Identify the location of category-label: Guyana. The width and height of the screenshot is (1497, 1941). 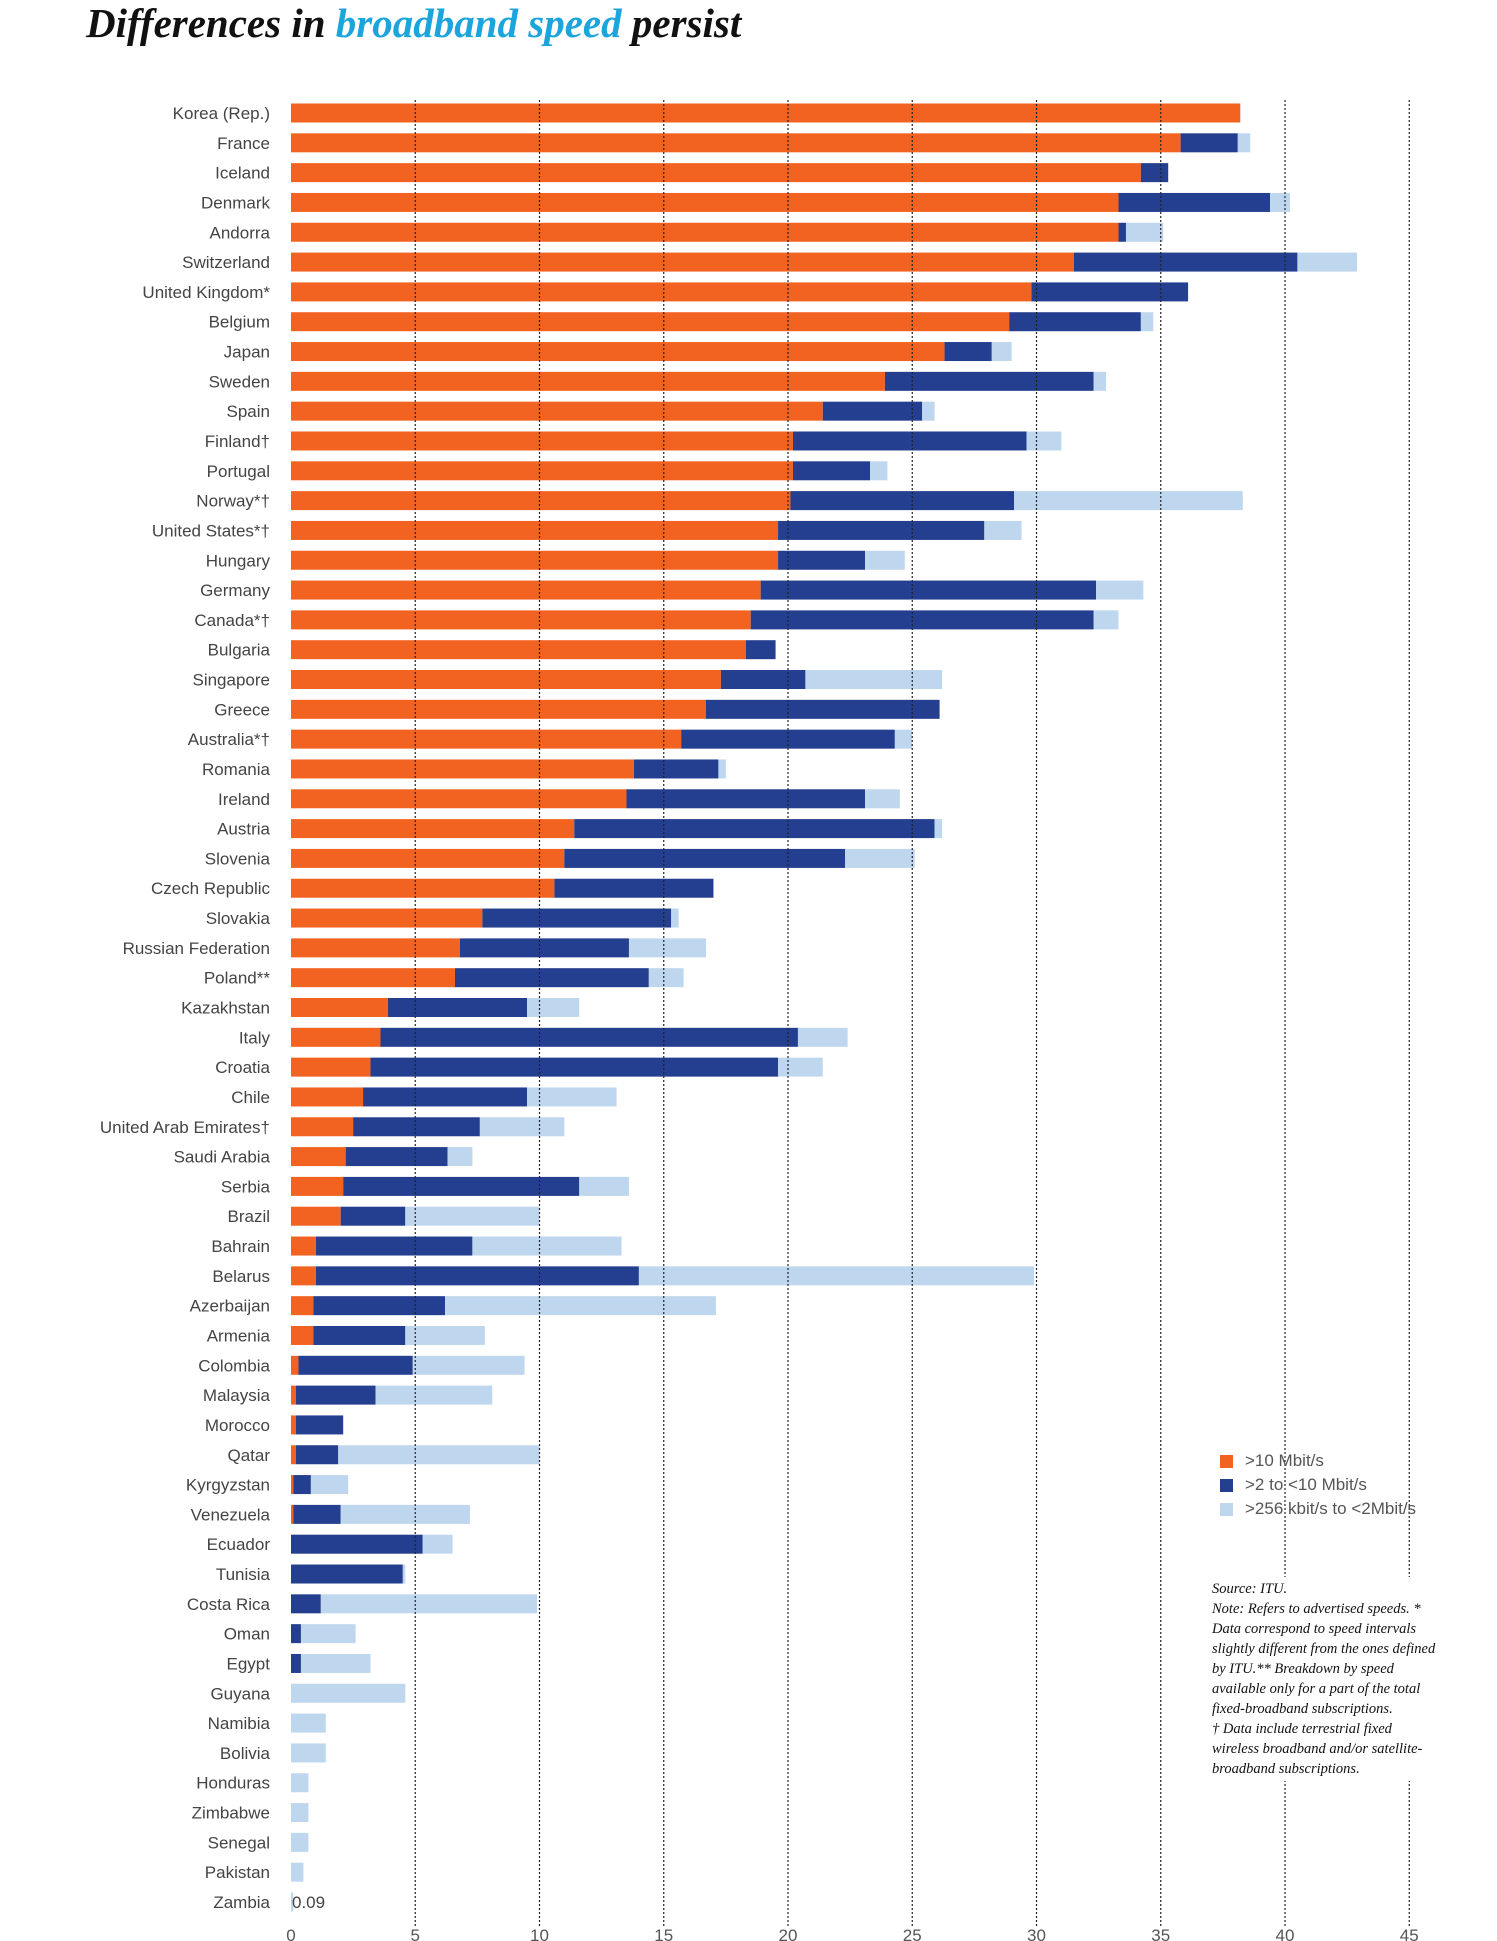
(240, 1693).